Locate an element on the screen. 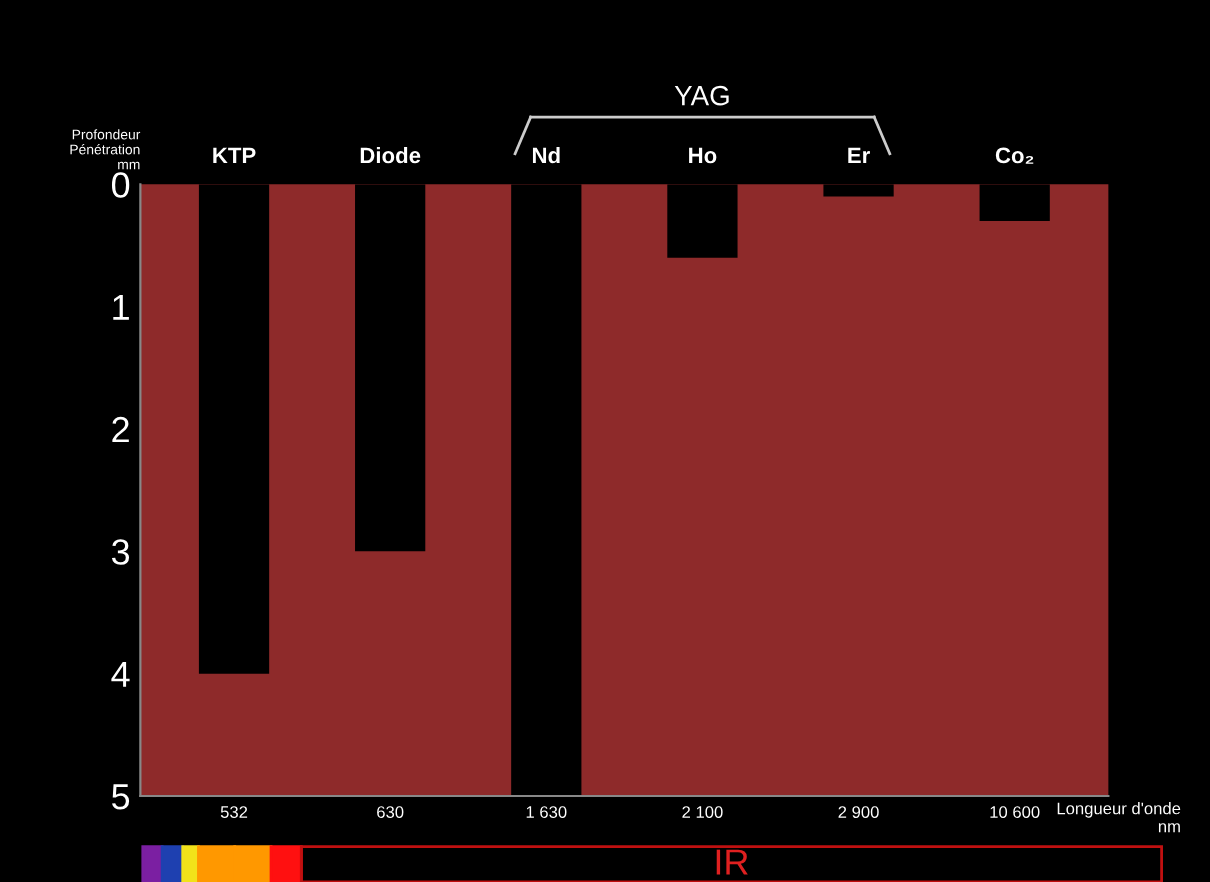  y-tick-label: 5 is located at coordinates (121, 797).